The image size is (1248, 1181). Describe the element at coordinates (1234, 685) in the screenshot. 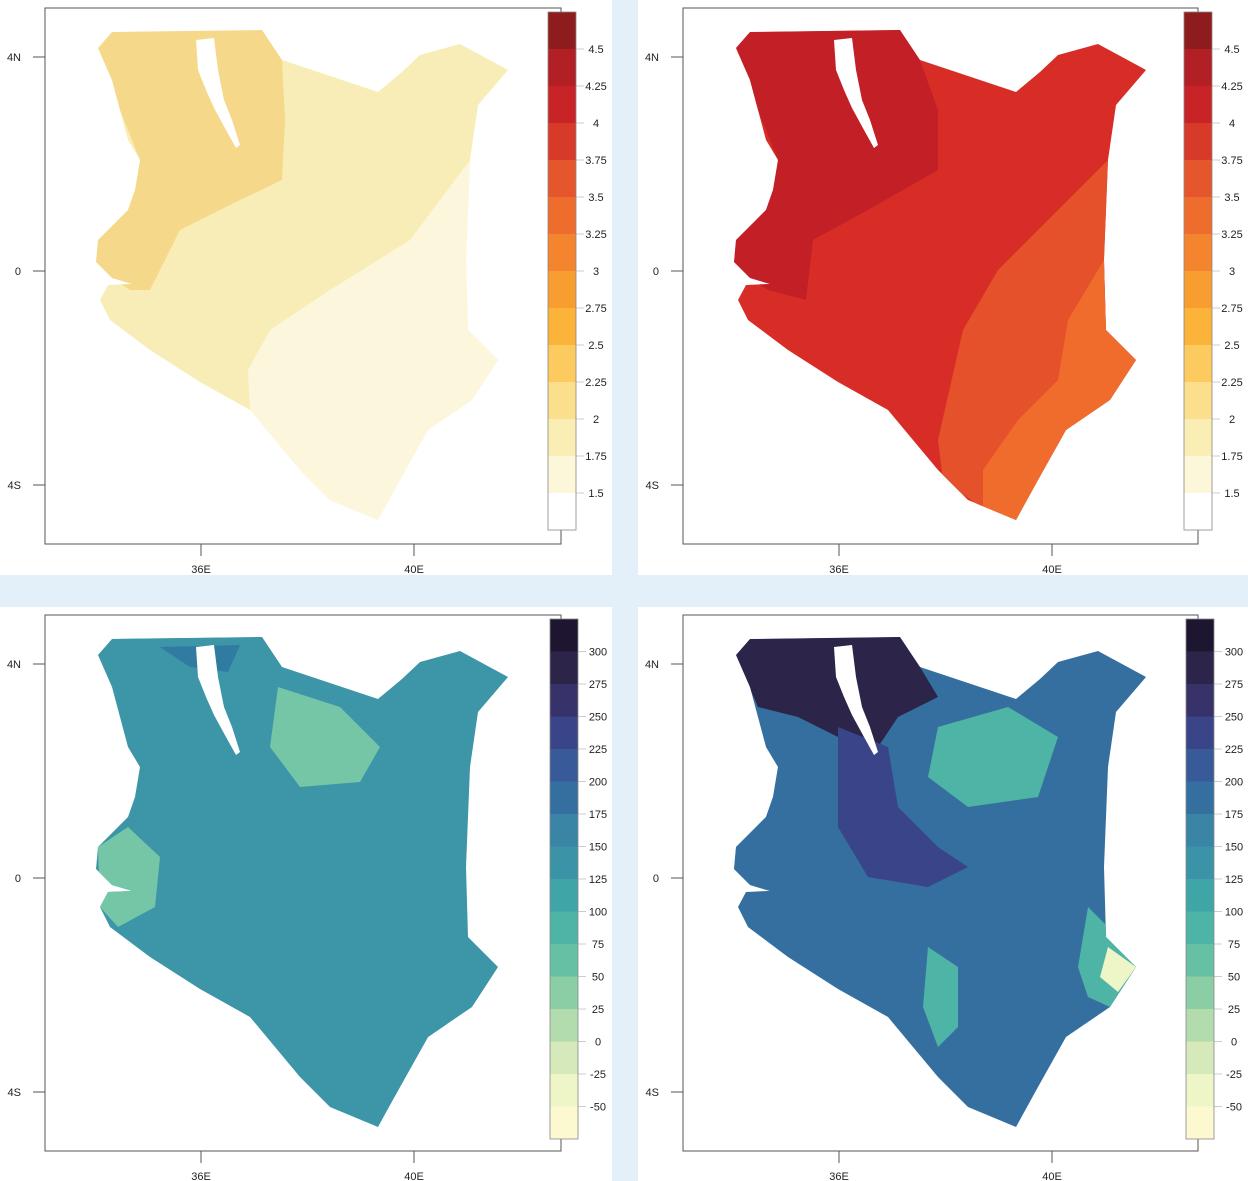

I see `colorbar-label: 275` at that location.